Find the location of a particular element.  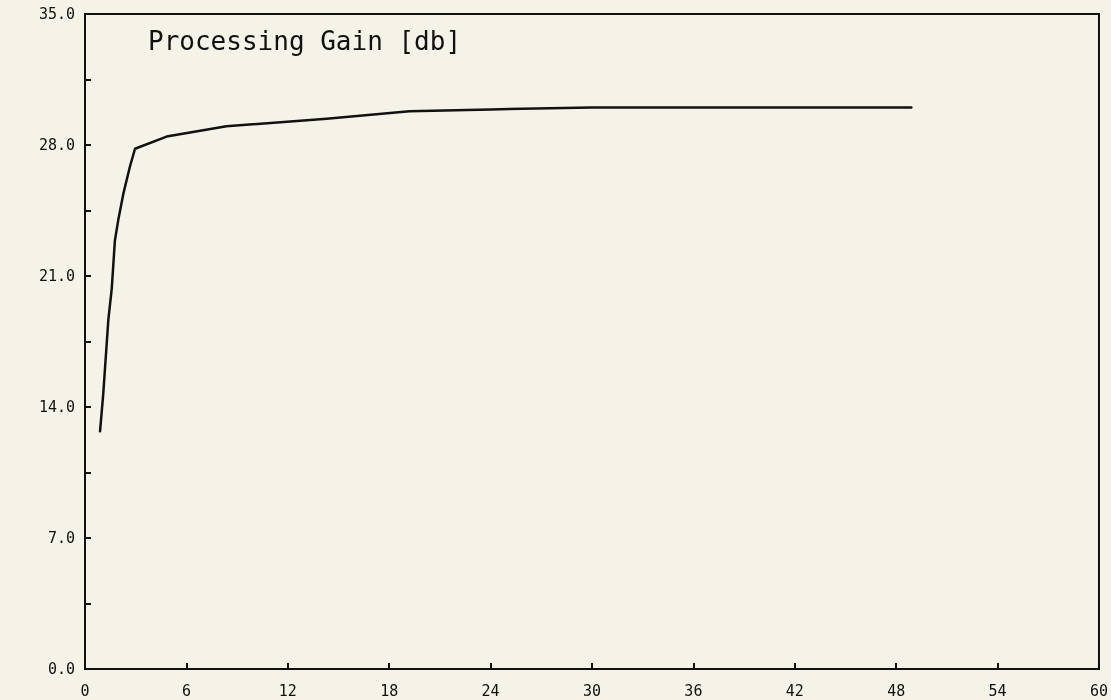

y-tick-label: 7.0 is located at coordinates (61, 538).